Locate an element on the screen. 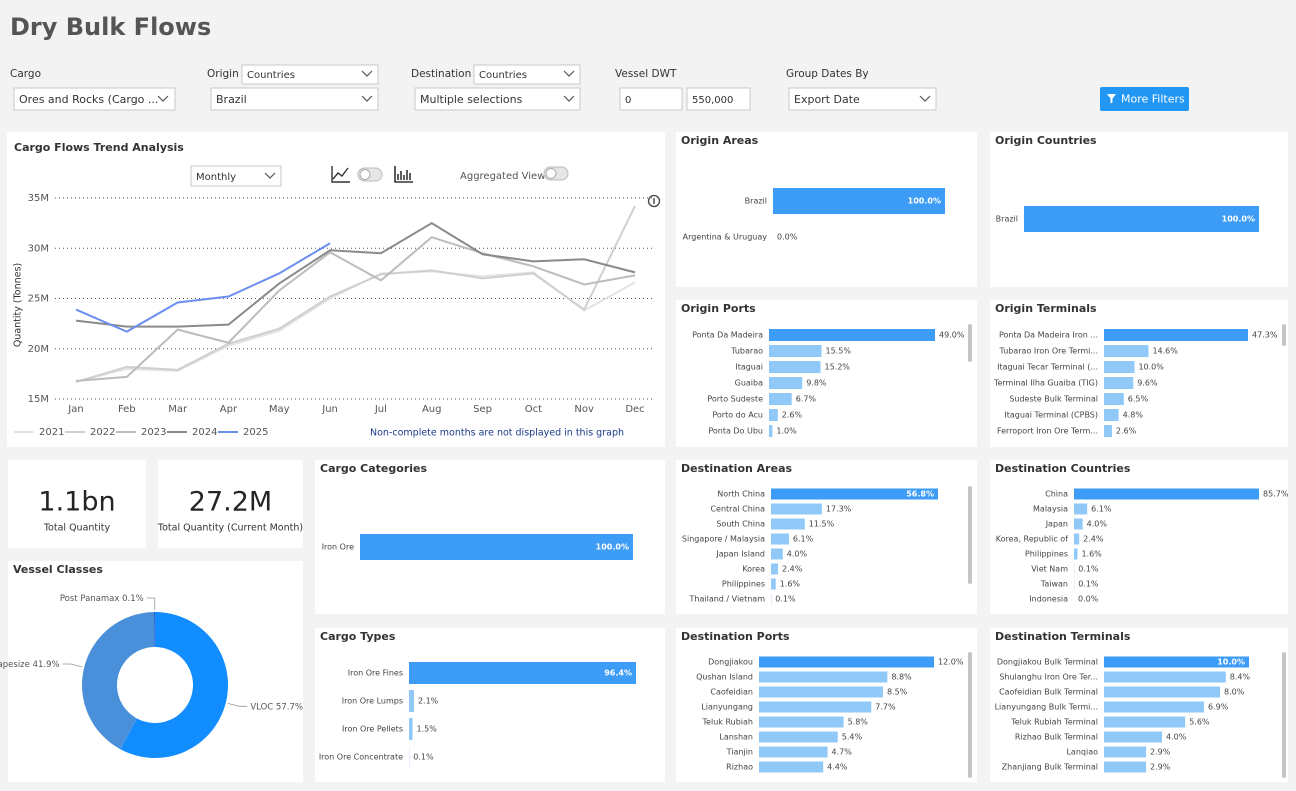 The width and height of the screenshot is (1296, 791). bar-label: Ponta Do Ubu is located at coordinates (735, 431).